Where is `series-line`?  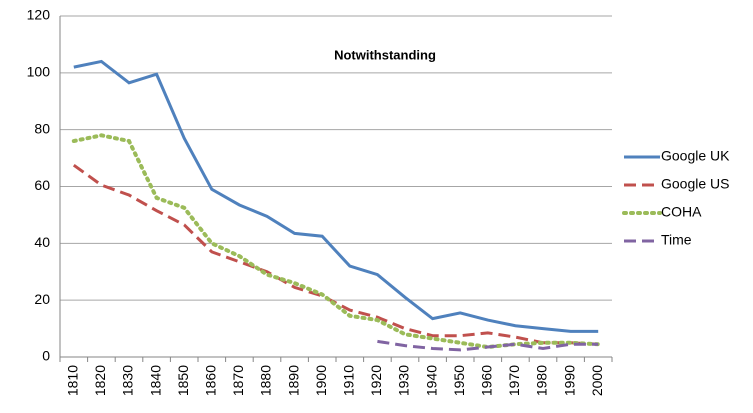 series-line is located at coordinates (488, 345).